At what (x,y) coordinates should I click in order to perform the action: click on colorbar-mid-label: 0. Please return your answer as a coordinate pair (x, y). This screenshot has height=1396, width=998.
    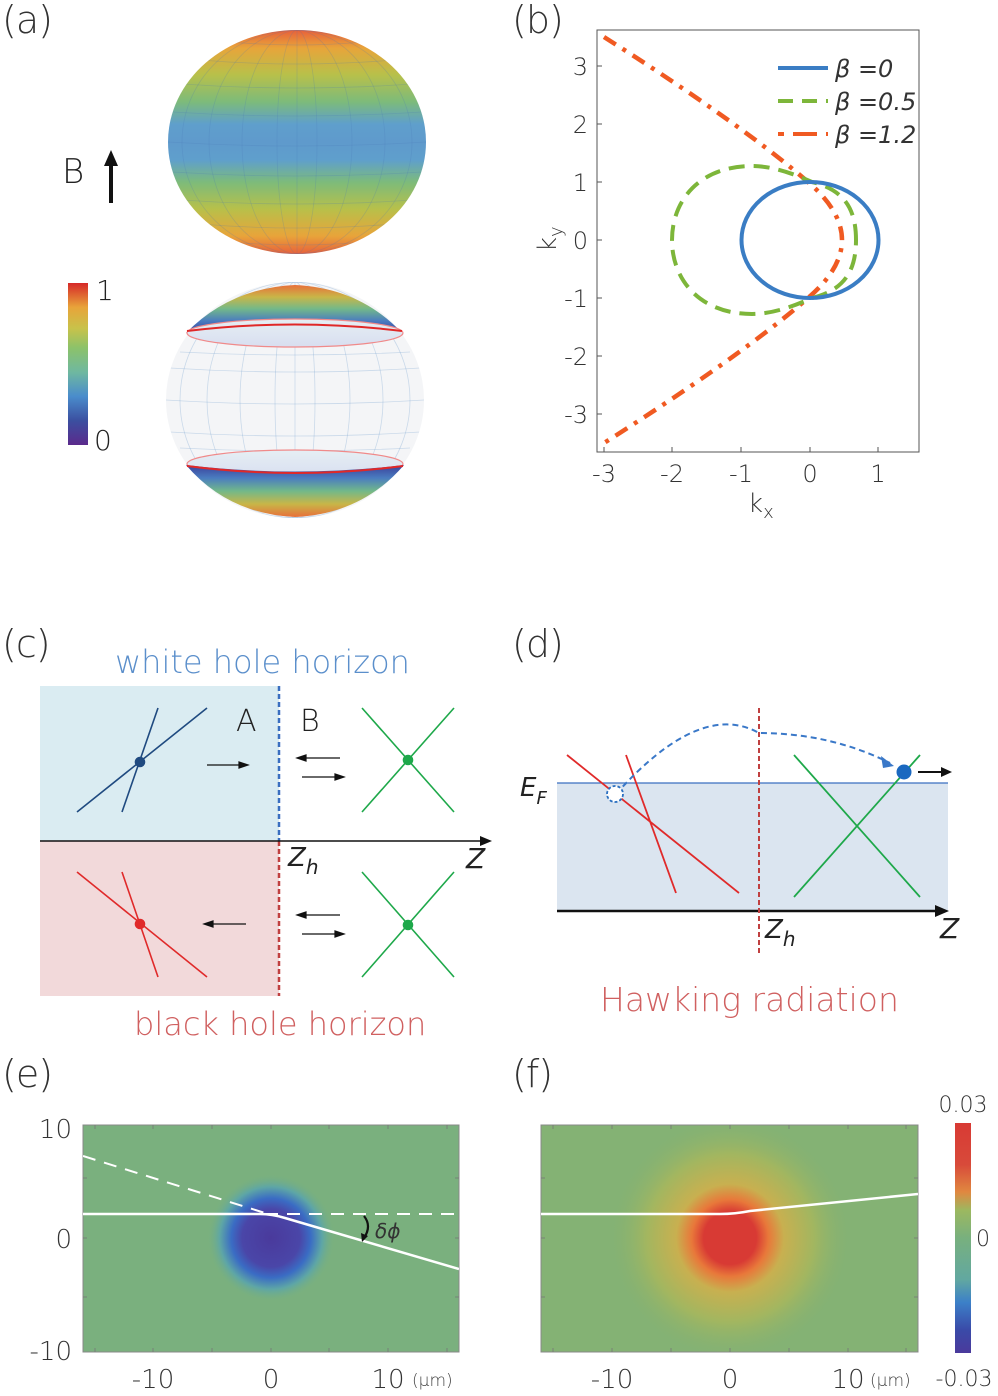
    Looking at the image, I should click on (983, 1239).